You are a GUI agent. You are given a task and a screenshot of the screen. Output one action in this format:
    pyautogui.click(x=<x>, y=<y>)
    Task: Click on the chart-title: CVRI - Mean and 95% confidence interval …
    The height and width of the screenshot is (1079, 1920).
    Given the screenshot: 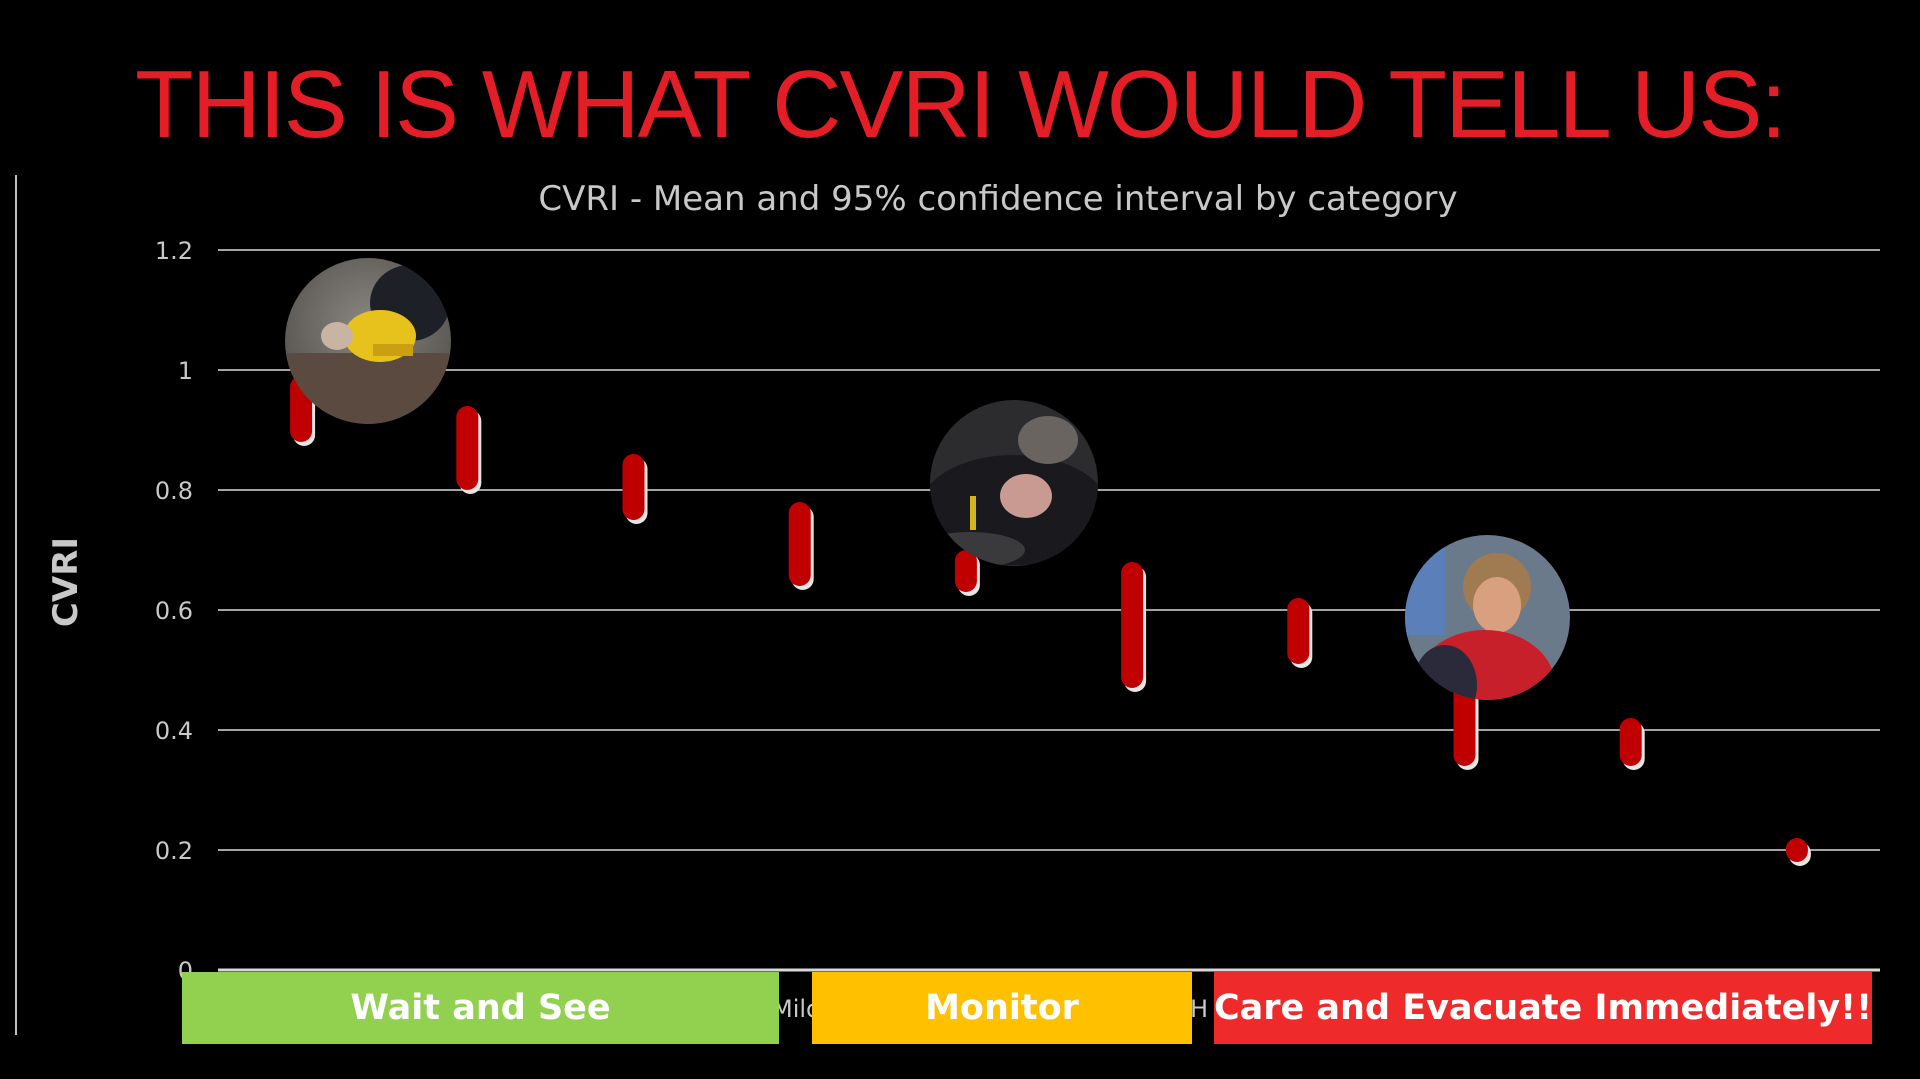 What is the action you would take?
    pyautogui.click(x=997, y=199)
    